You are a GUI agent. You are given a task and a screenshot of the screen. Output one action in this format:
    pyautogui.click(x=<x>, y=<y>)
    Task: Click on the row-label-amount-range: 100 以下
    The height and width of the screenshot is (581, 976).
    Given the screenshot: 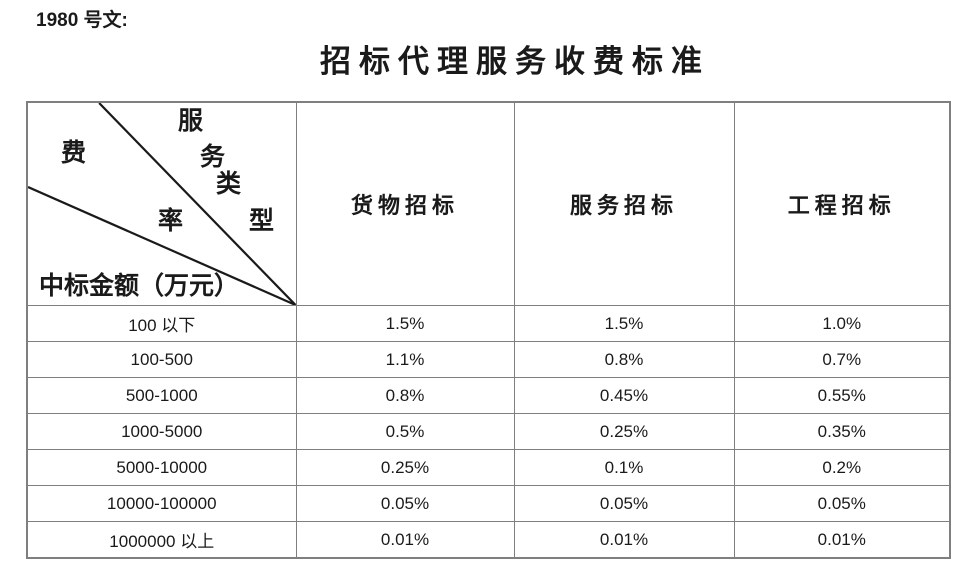 What is the action you would take?
    pyautogui.click(x=161, y=323)
    